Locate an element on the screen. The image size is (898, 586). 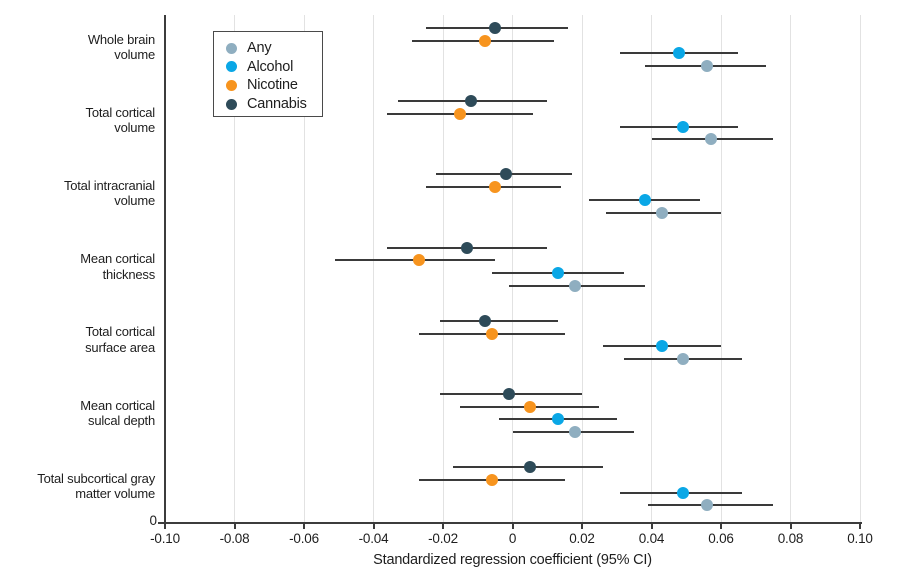
legend-label: Any is located at coordinates (259, 48).